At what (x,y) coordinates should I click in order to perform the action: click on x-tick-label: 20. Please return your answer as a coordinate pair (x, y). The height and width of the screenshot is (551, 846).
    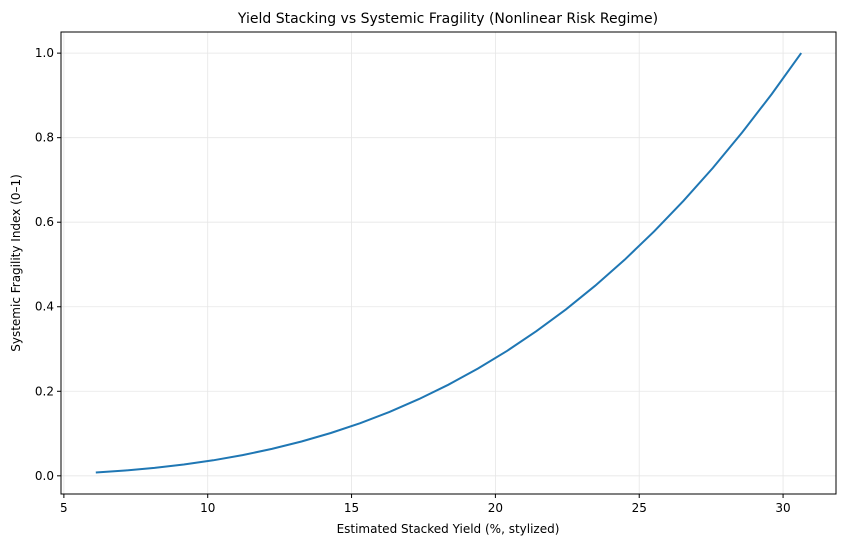
    Looking at the image, I should click on (495, 508).